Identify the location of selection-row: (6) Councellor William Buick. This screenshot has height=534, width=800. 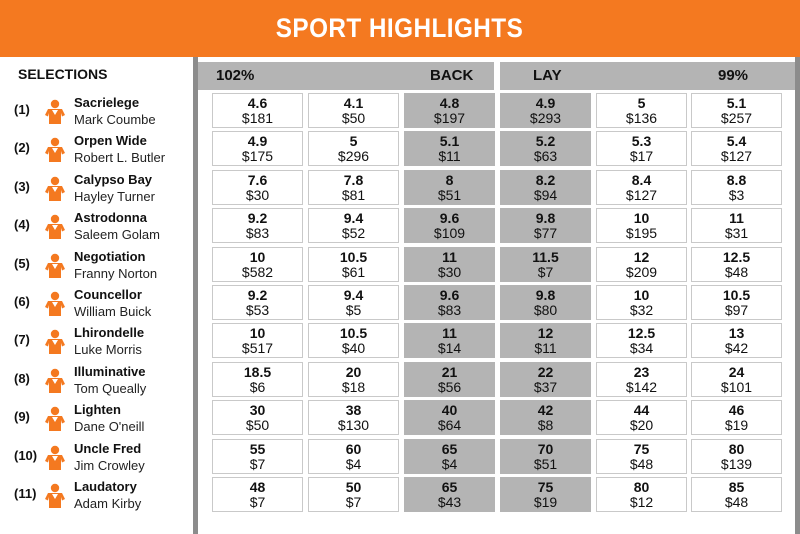
(96, 304).